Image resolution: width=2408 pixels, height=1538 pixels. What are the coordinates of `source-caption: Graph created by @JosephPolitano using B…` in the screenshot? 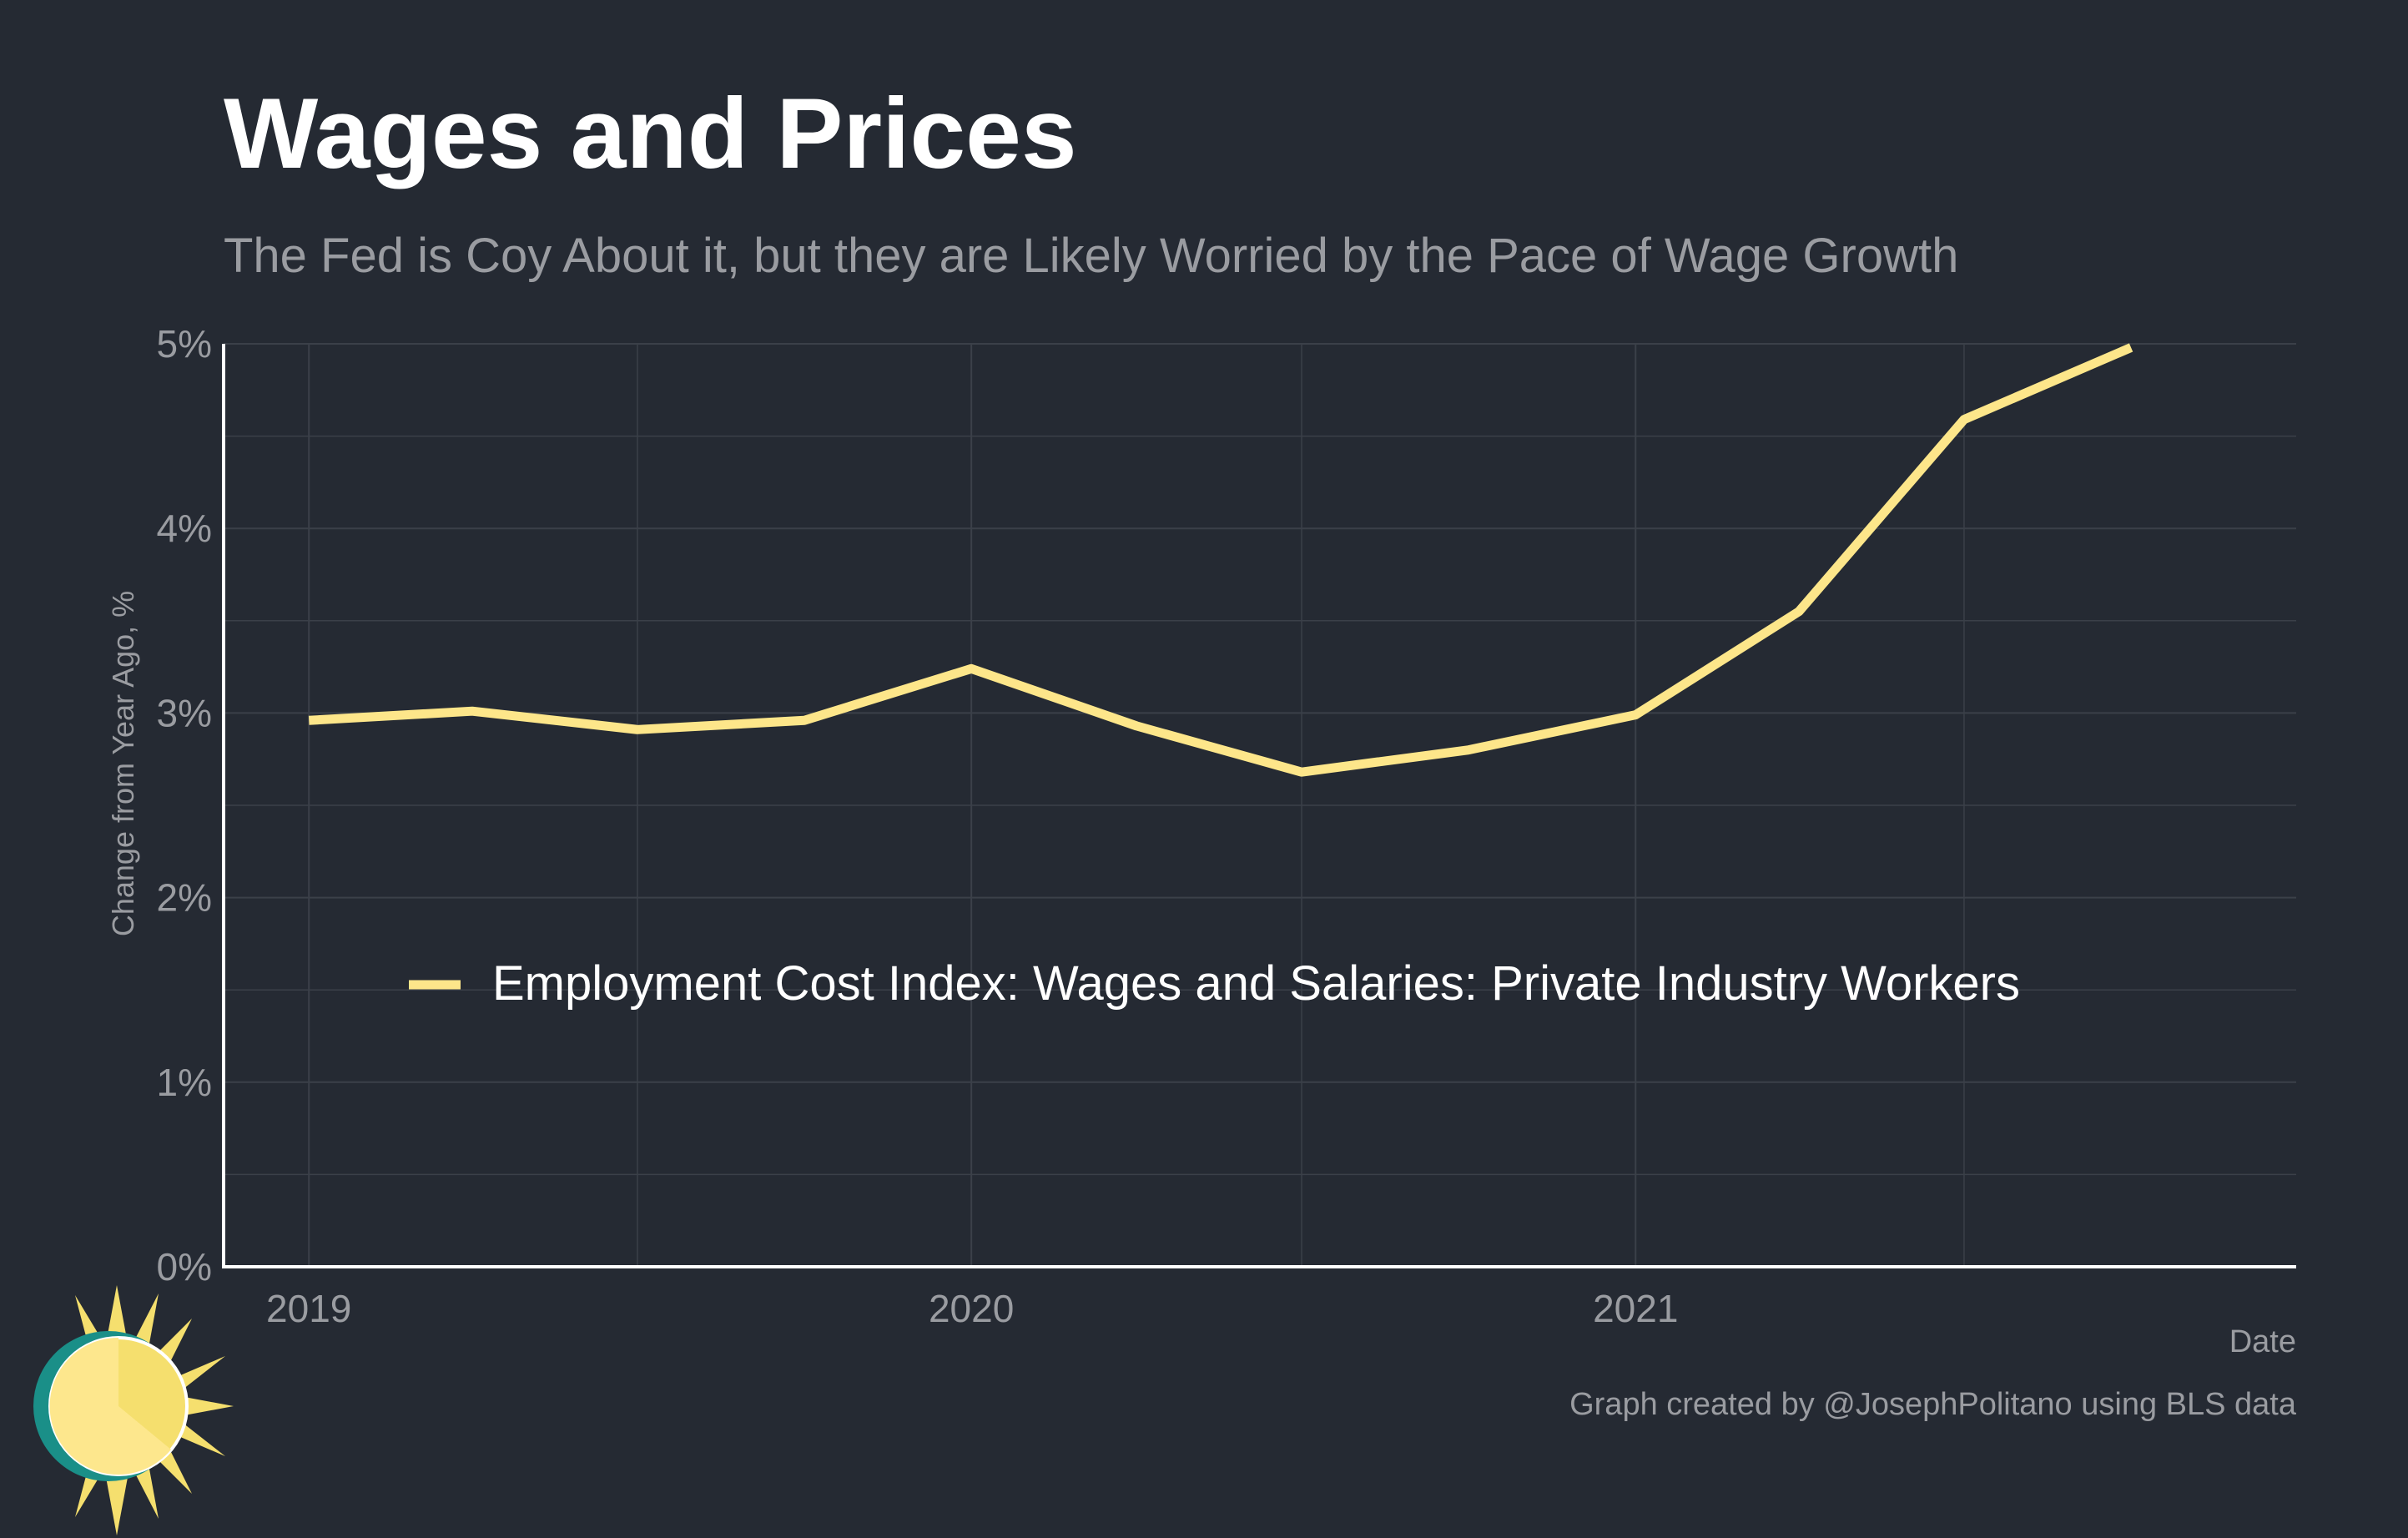 It's located at (1932, 1404).